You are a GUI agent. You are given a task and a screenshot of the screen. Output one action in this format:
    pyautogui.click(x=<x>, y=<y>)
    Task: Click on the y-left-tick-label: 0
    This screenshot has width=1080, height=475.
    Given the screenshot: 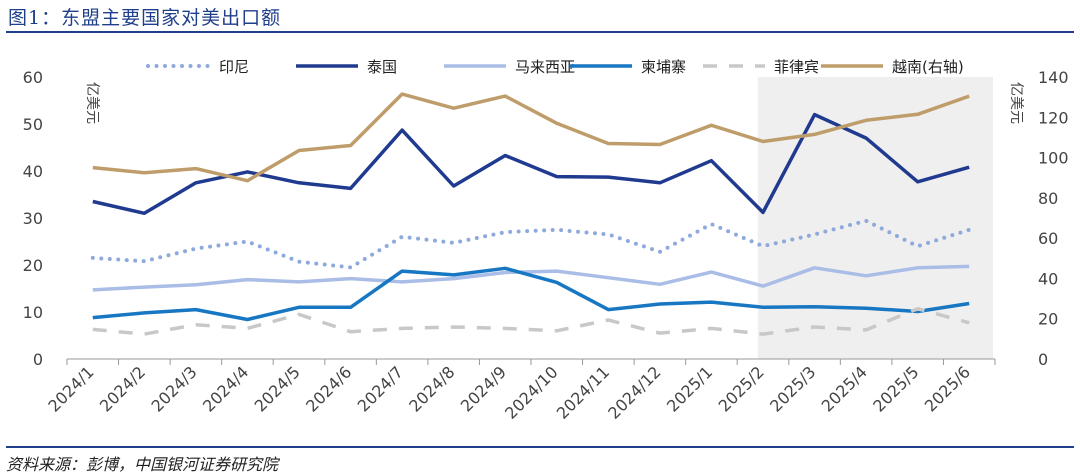 What is the action you would take?
    pyautogui.click(x=38, y=359)
    